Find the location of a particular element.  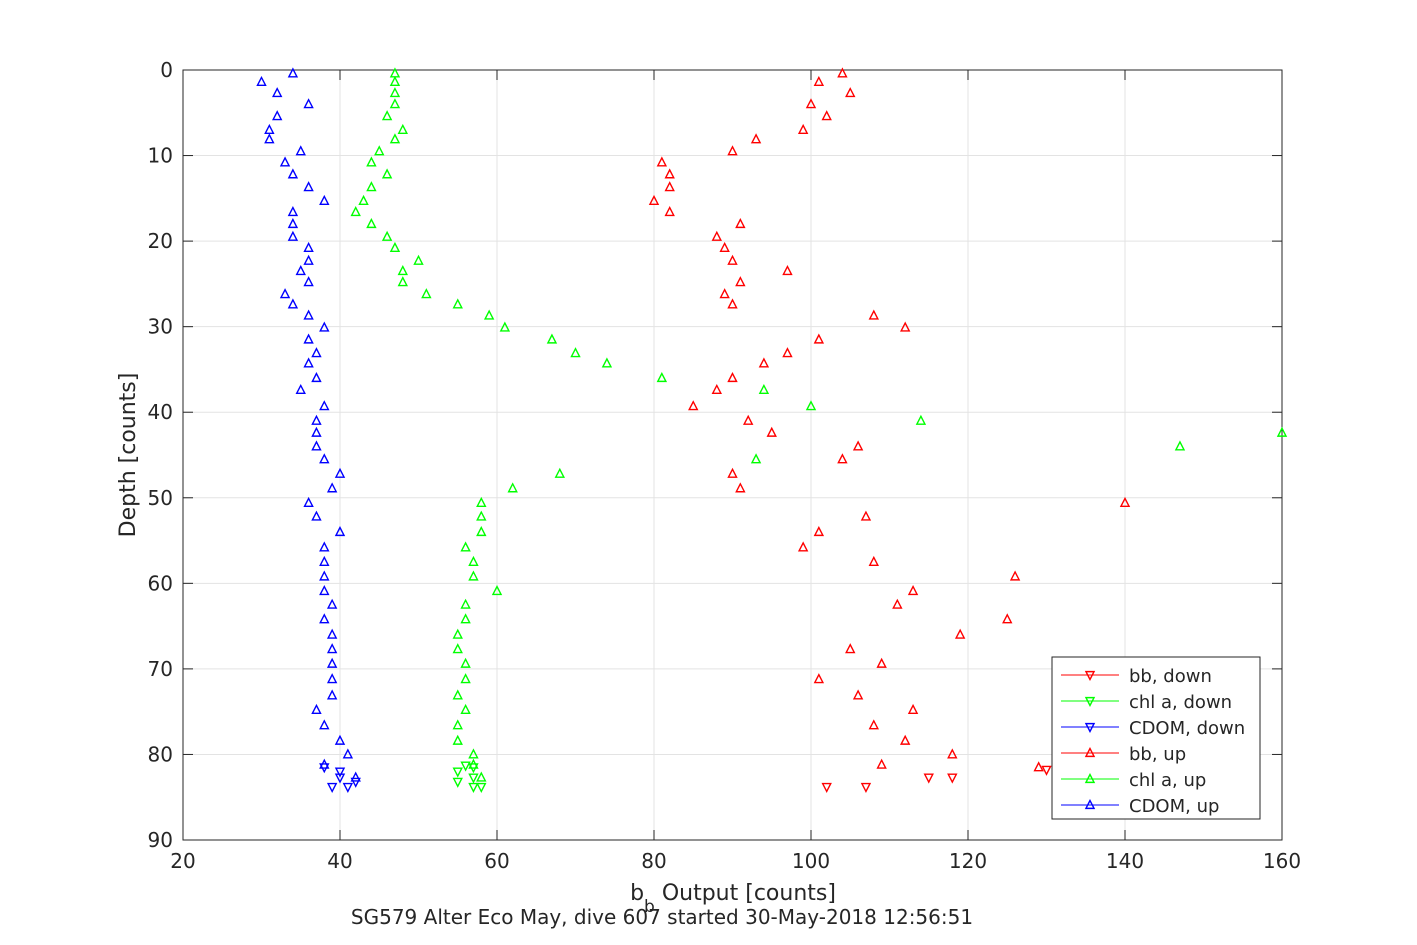

x-tick-label: 160 is located at coordinates (1282, 861).